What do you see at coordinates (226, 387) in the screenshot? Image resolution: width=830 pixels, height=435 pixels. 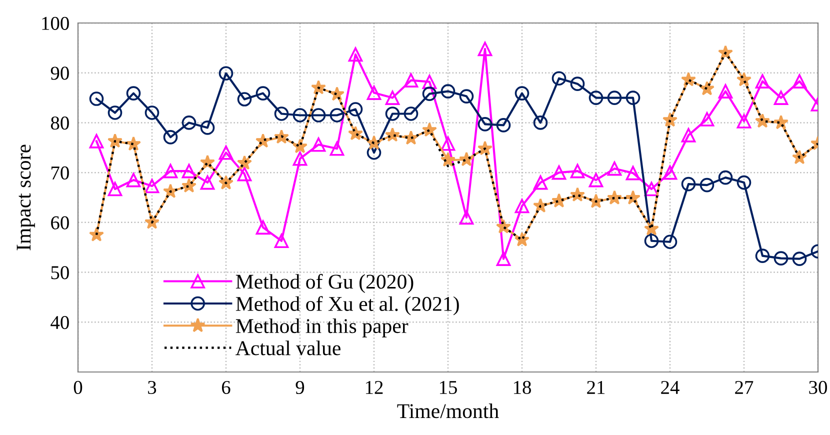 I see `x-tick-label: 6` at bounding box center [226, 387].